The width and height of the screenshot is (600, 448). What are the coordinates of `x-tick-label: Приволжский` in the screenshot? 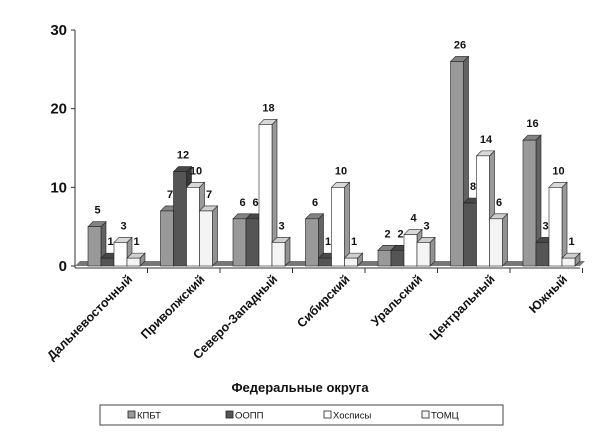 It's located at (173, 307).